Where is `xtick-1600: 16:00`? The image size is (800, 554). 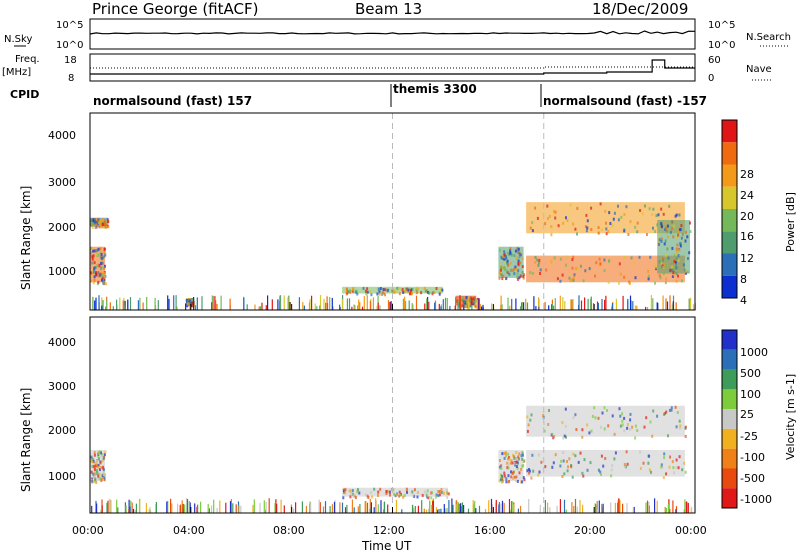 xtick-1600: 16:00 is located at coordinates (490, 530).